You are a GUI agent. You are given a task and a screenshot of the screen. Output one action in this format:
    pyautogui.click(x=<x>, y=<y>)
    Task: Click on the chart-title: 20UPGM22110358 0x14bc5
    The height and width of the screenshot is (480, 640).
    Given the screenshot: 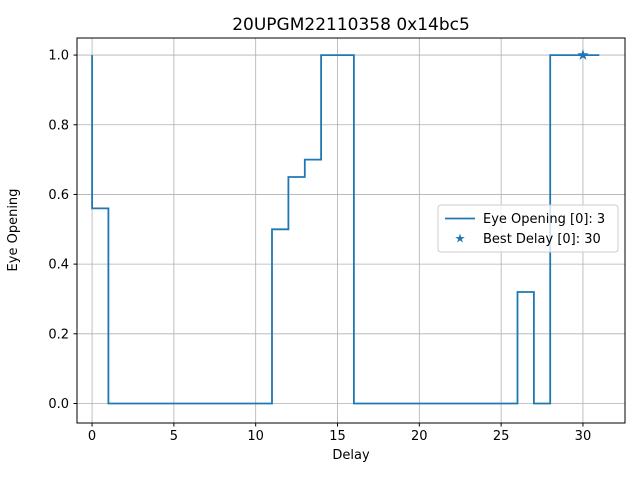 What is the action you would take?
    pyautogui.click(x=351, y=25)
    